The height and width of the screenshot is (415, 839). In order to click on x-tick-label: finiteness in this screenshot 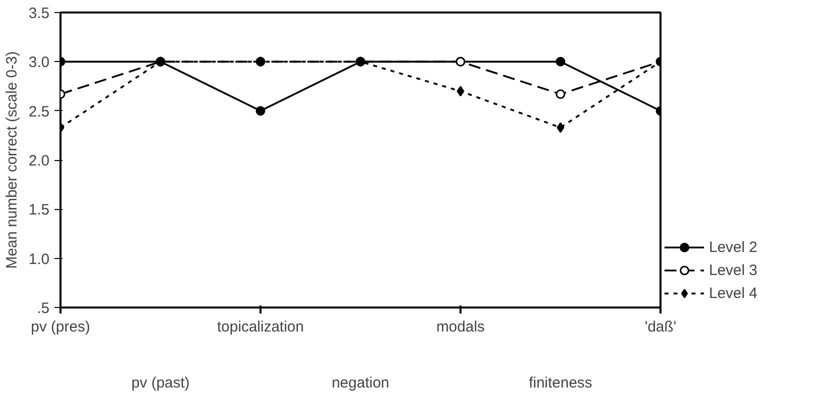, I will do `click(560, 383)`.